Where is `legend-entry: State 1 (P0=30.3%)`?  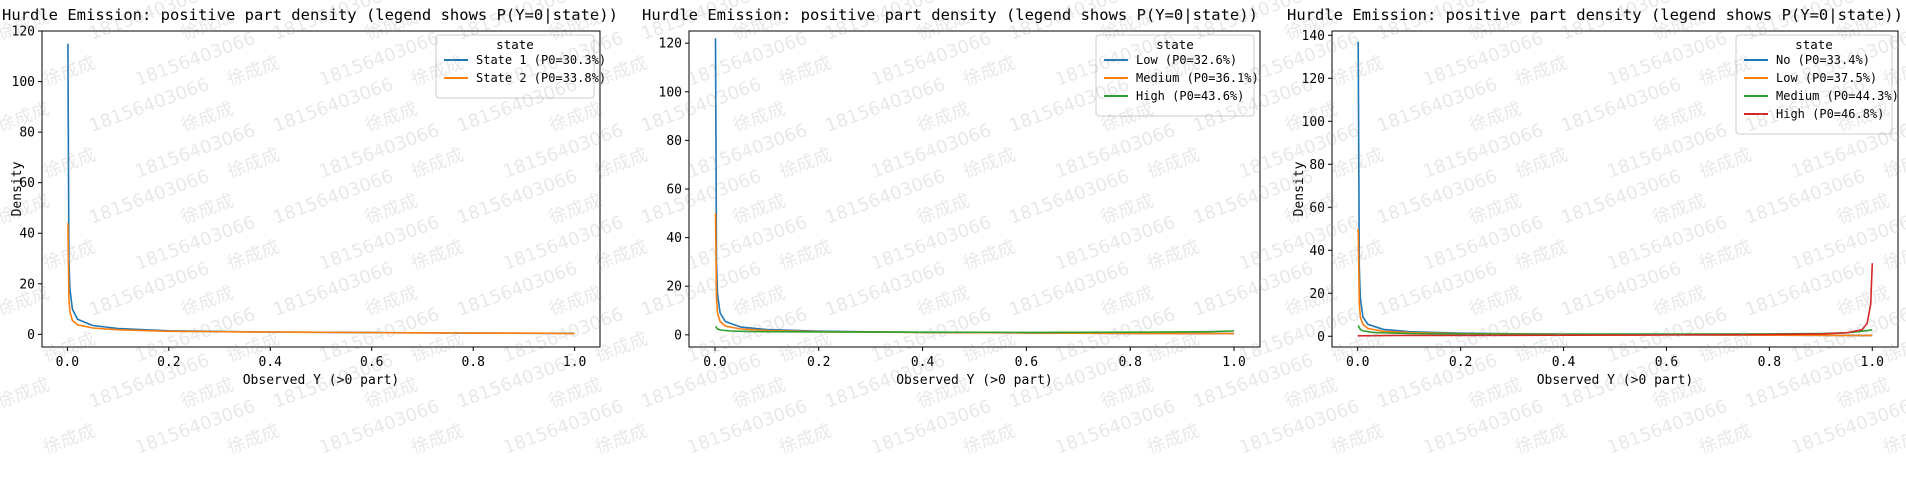
legend-entry: State 1 (P0=30.3%) is located at coordinates (541, 60).